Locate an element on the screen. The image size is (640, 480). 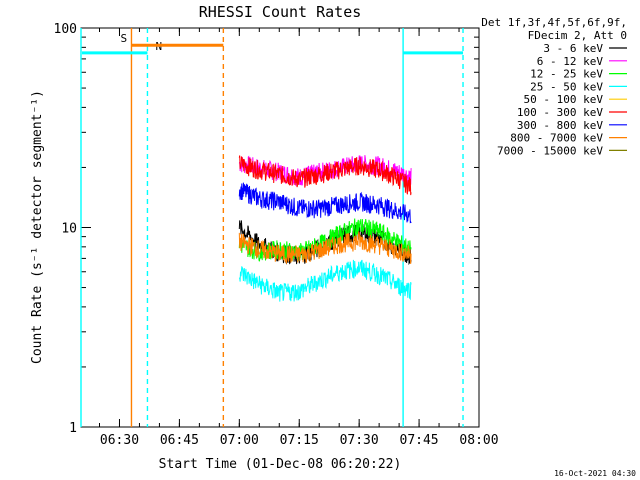
y-axis-label: Count Rate (s⁻¹ detector segment⁻¹) is located at coordinates (37, 227).